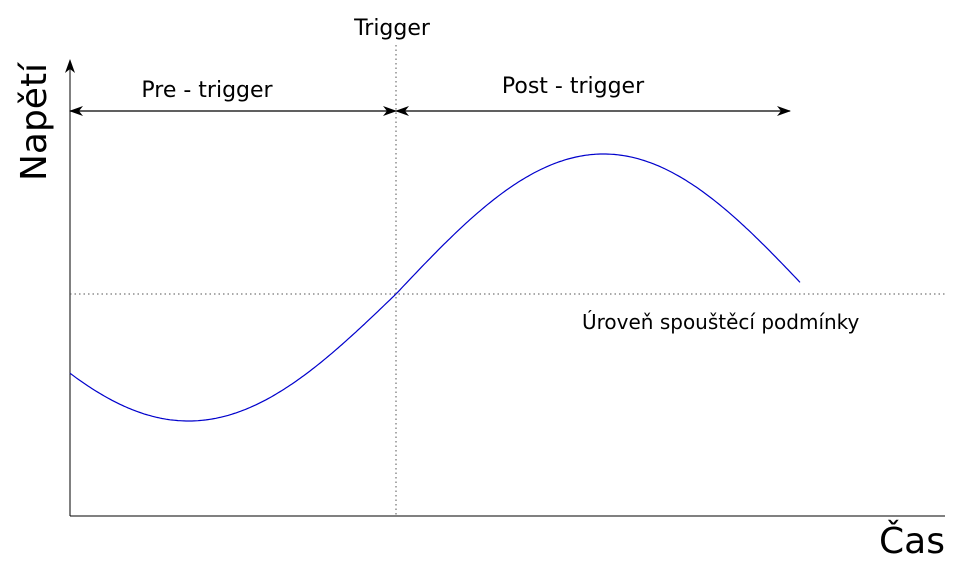 The image size is (953, 561). What do you see at coordinates (207, 90) in the screenshot?
I see `pre-trigger-label: Pre - trigger` at bounding box center [207, 90].